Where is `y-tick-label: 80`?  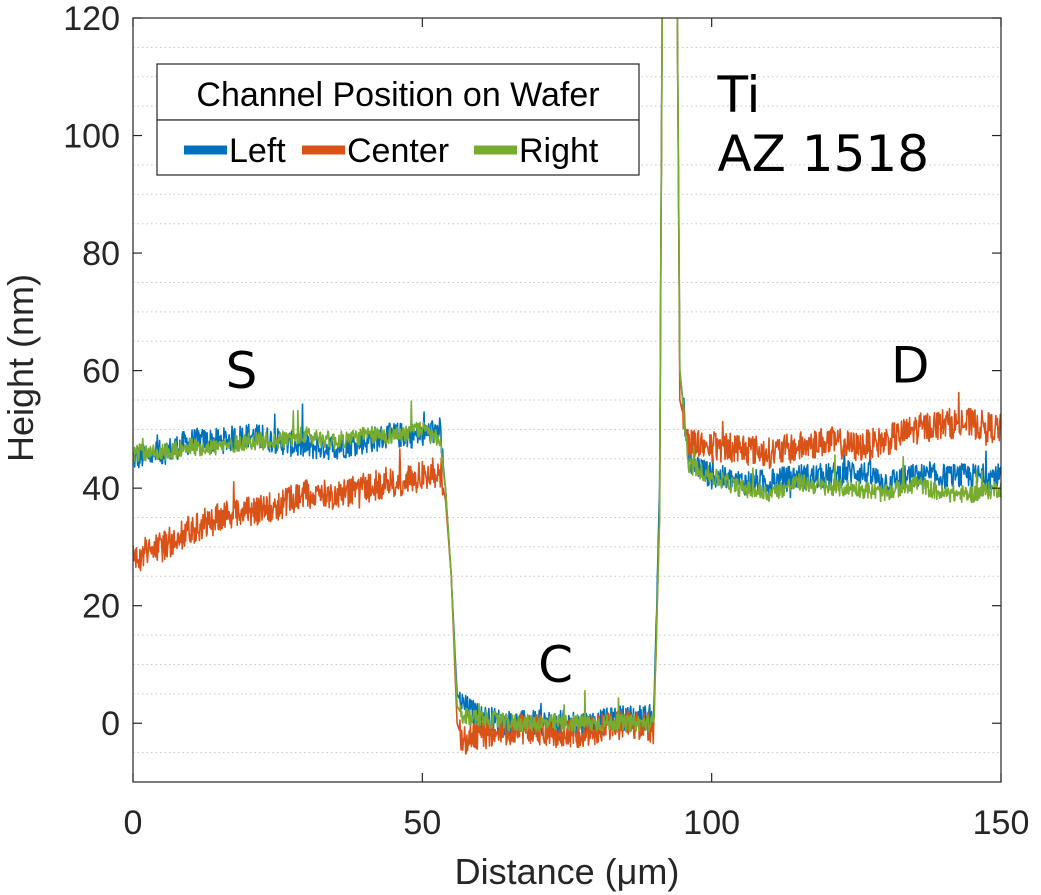
y-tick-label: 80 is located at coordinates (101, 254).